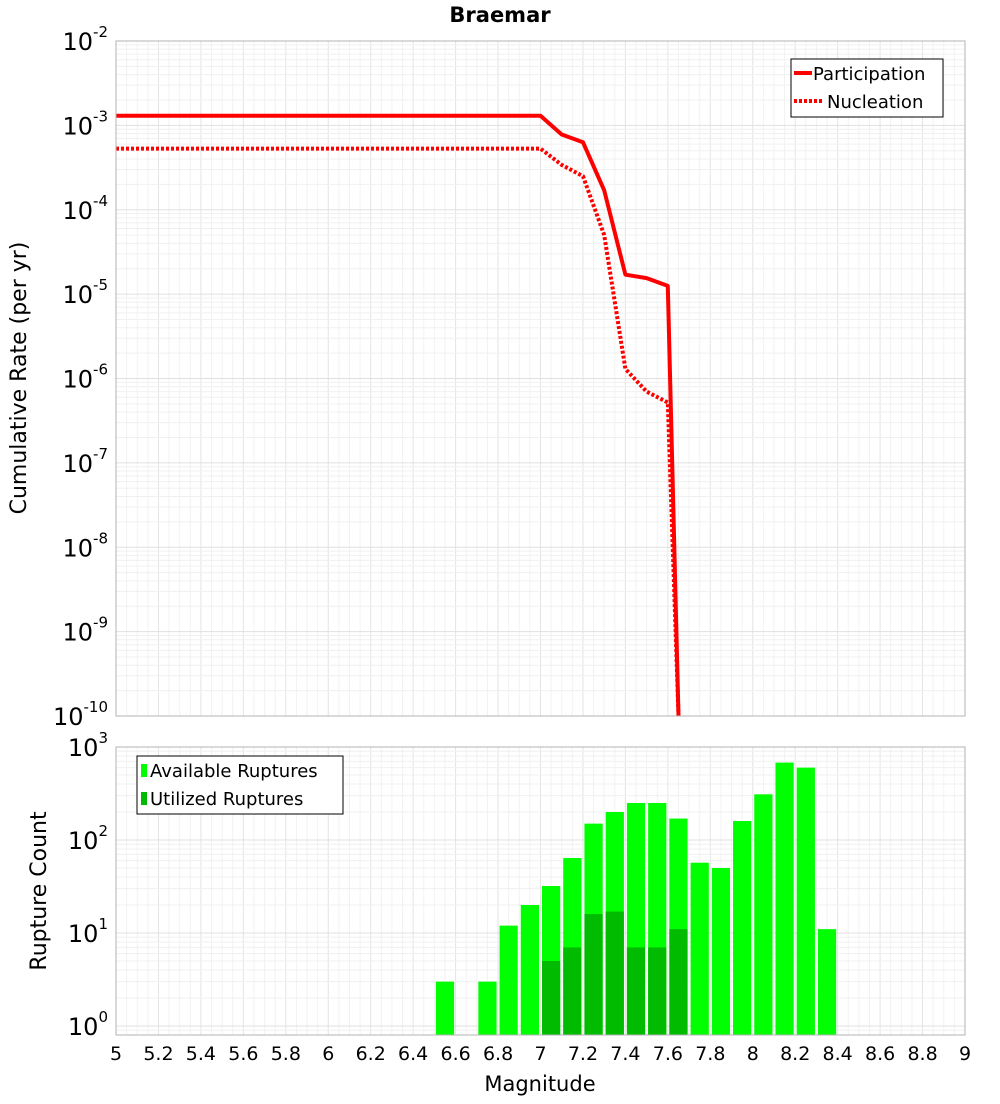 This screenshot has height=1104, width=1000. I want to click on bottom-legend-box, so click(240, 785).